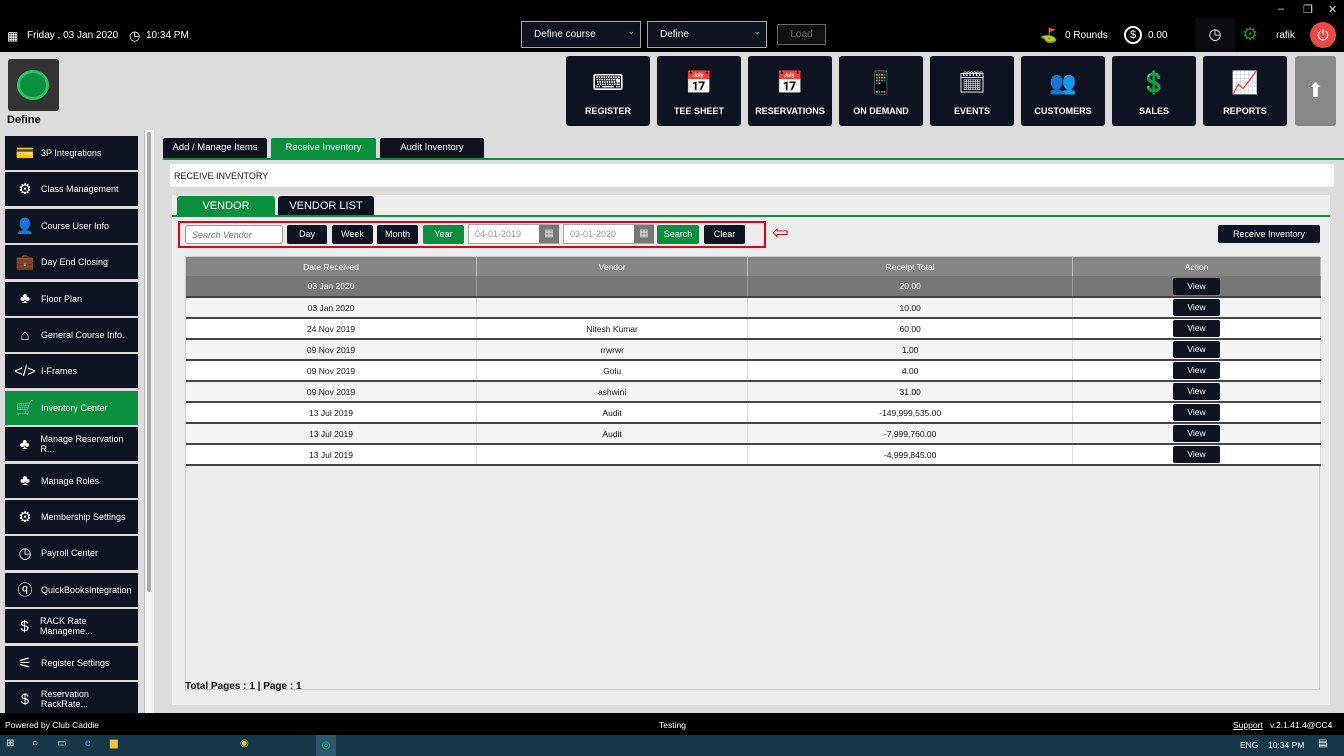 The image size is (1344, 756). What do you see at coordinates (215, 148) in the screenshot?
I see `tab-0: Add / Manage Items` at bounding box center [215, 148].